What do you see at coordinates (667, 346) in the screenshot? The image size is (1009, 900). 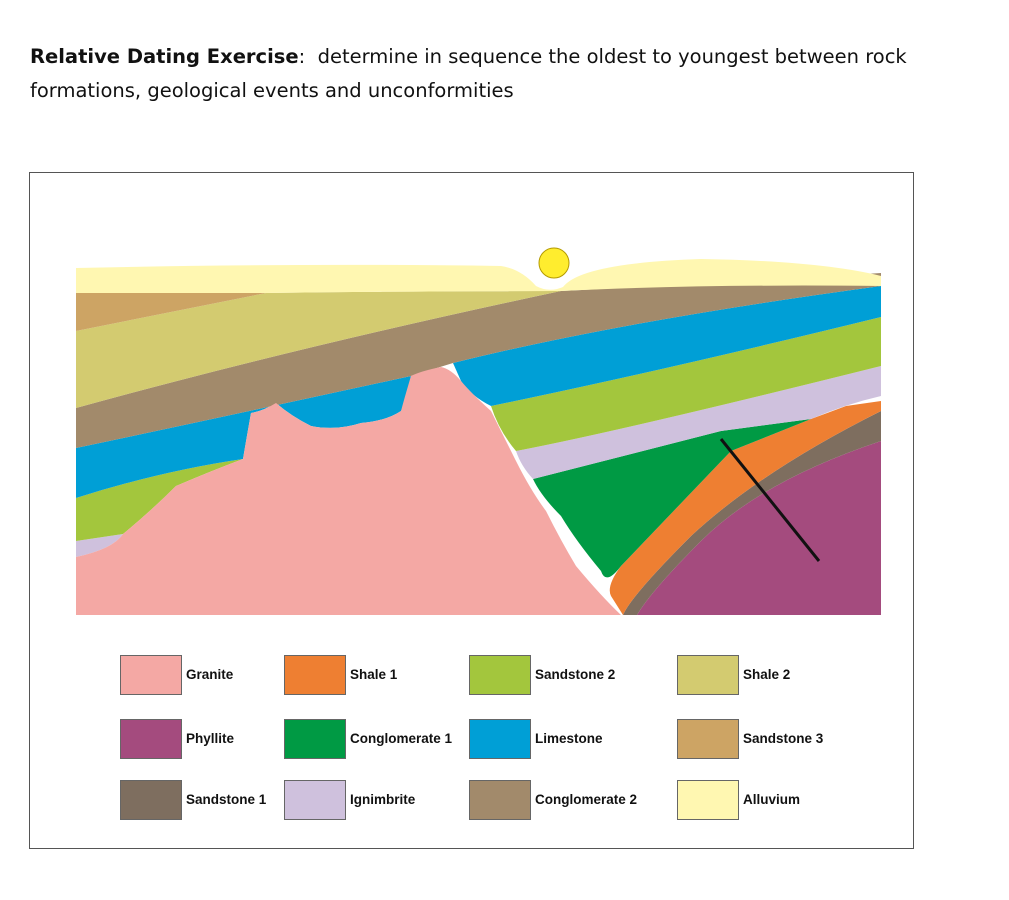 I see `limestone-layer` at bounding box center [667, 346].